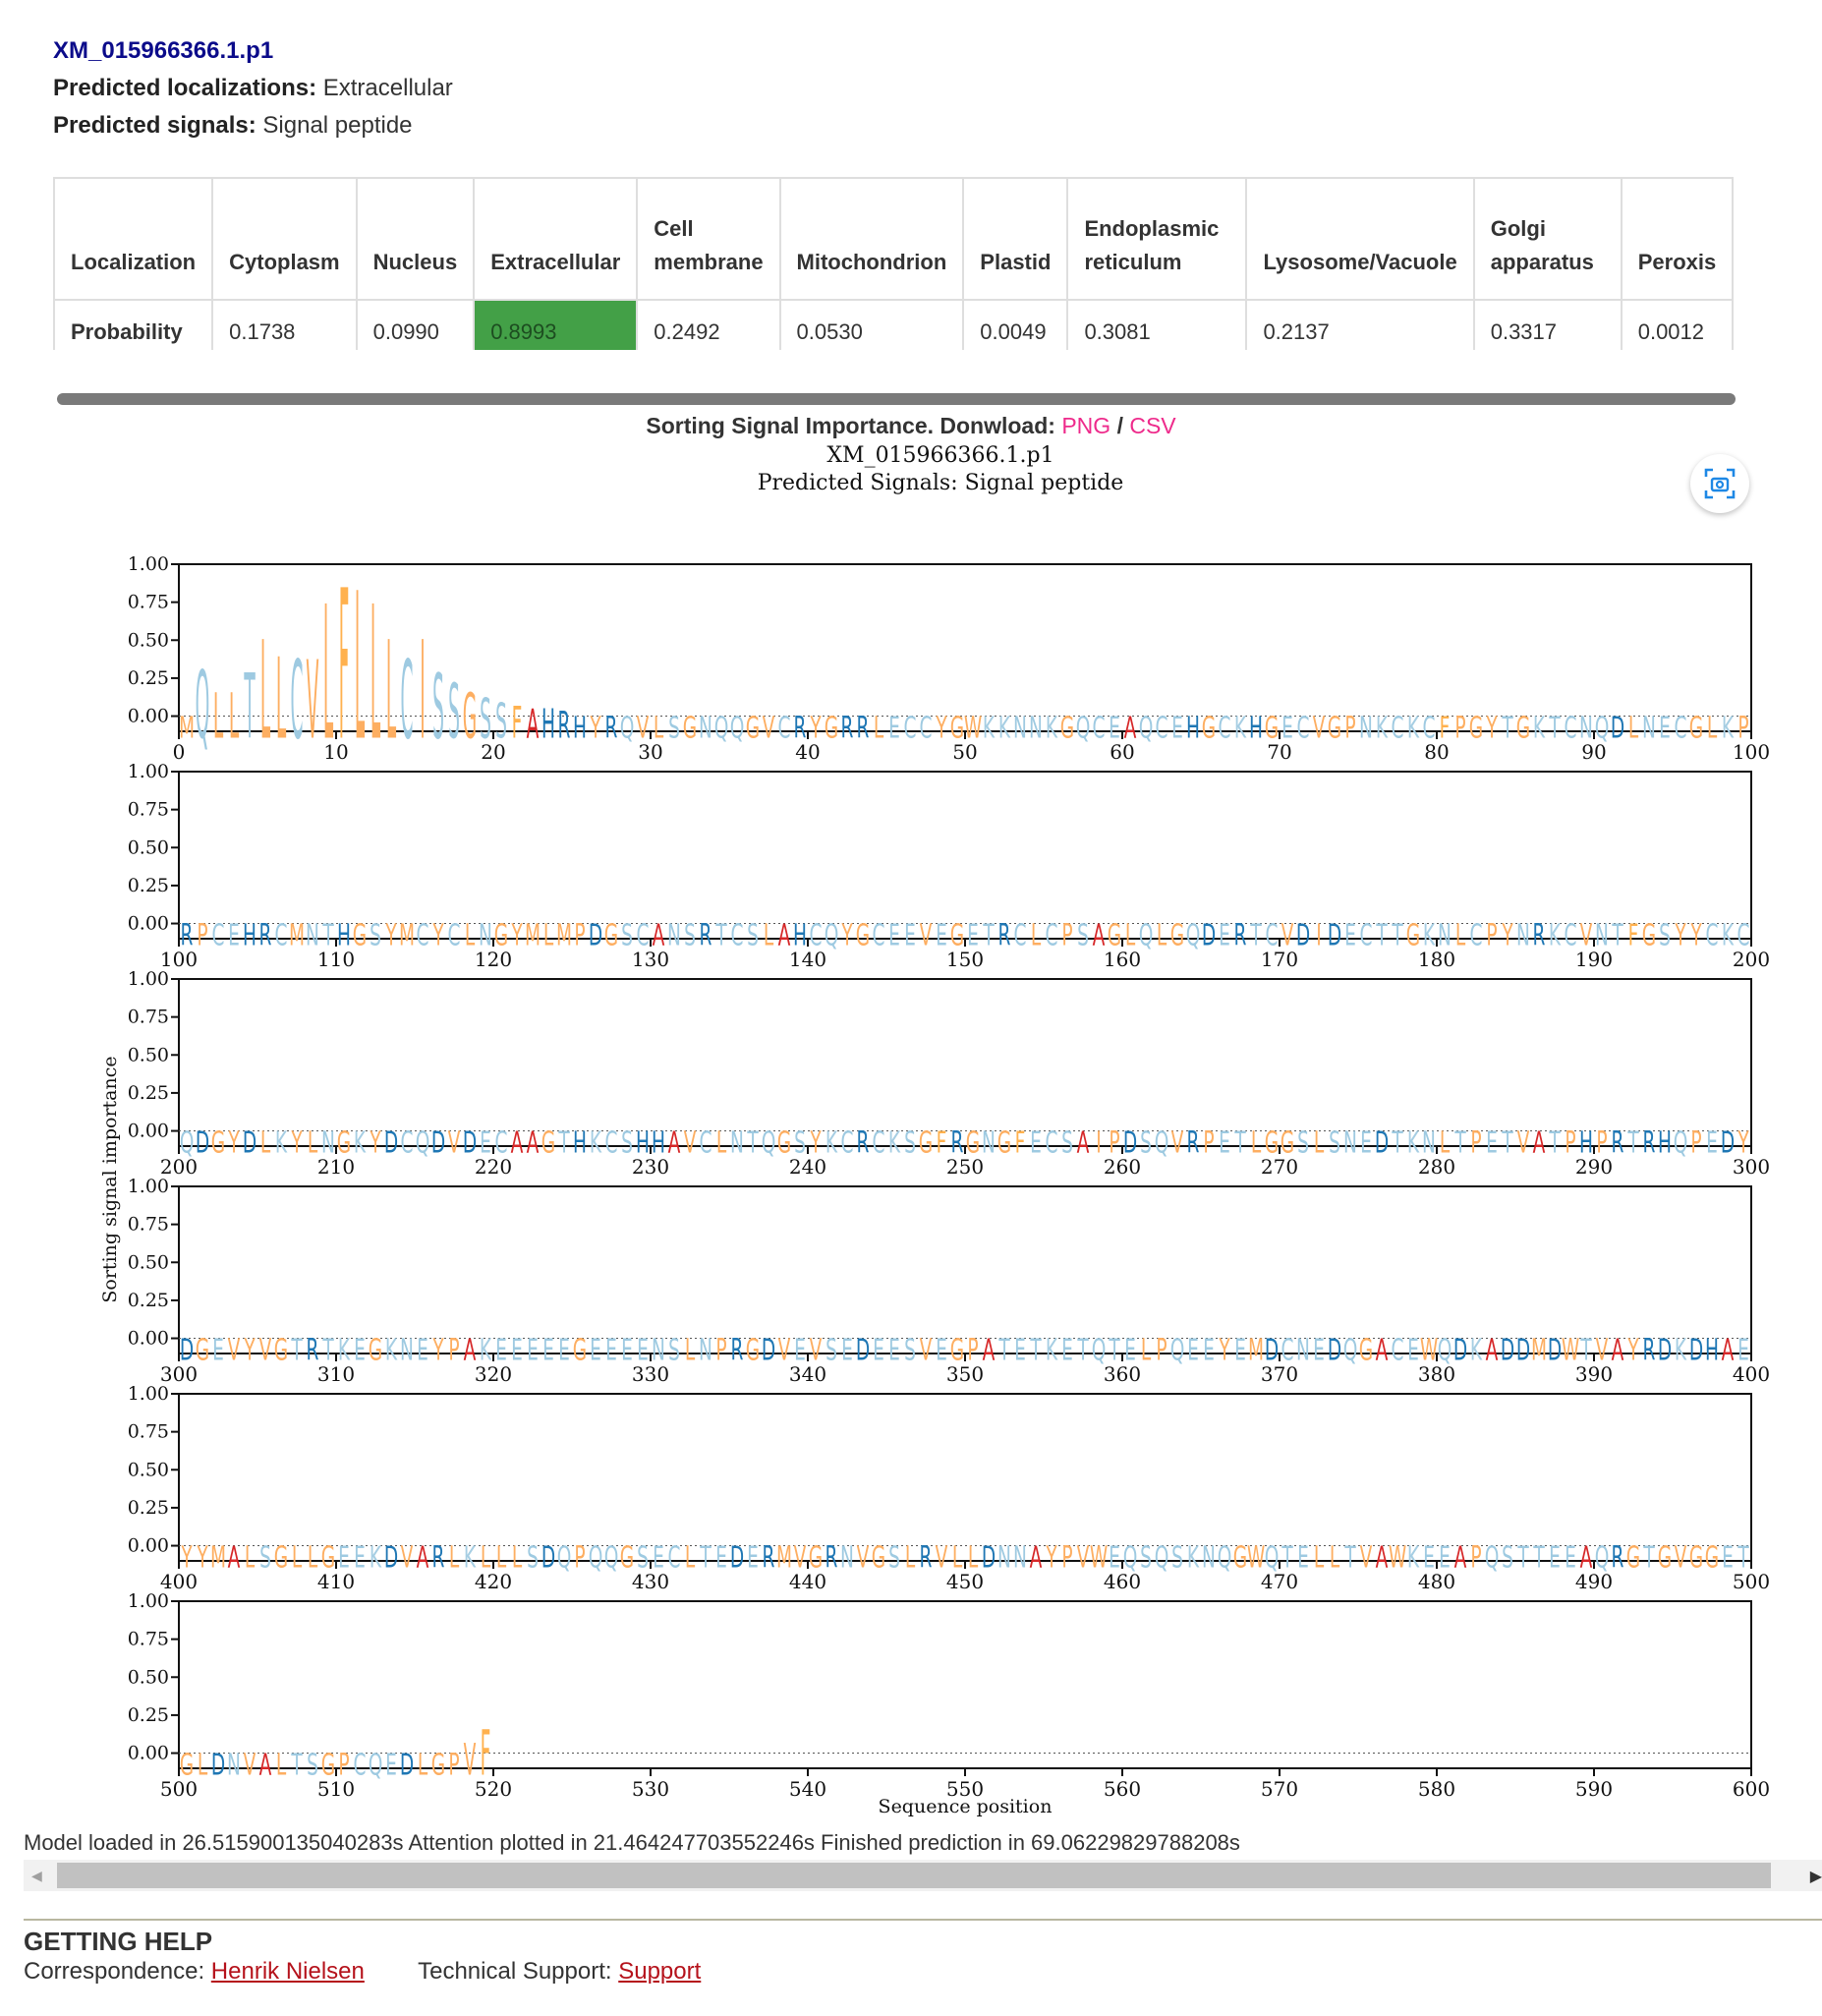  What do you see at coordinates (515, 1971) in the screenshot?
I see `support-label: Technical Support:` at bounding box center [515, 1971].